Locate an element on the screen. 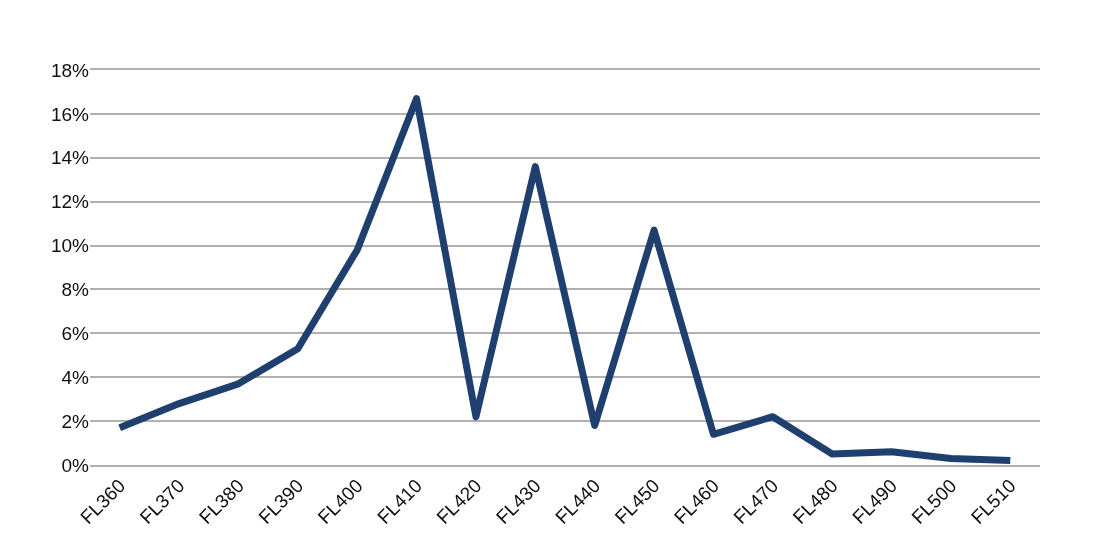 Image resolution: width=1100 pixels, height=540 pixels. y-tick-label: 10% is located at coordinates (70, 246).